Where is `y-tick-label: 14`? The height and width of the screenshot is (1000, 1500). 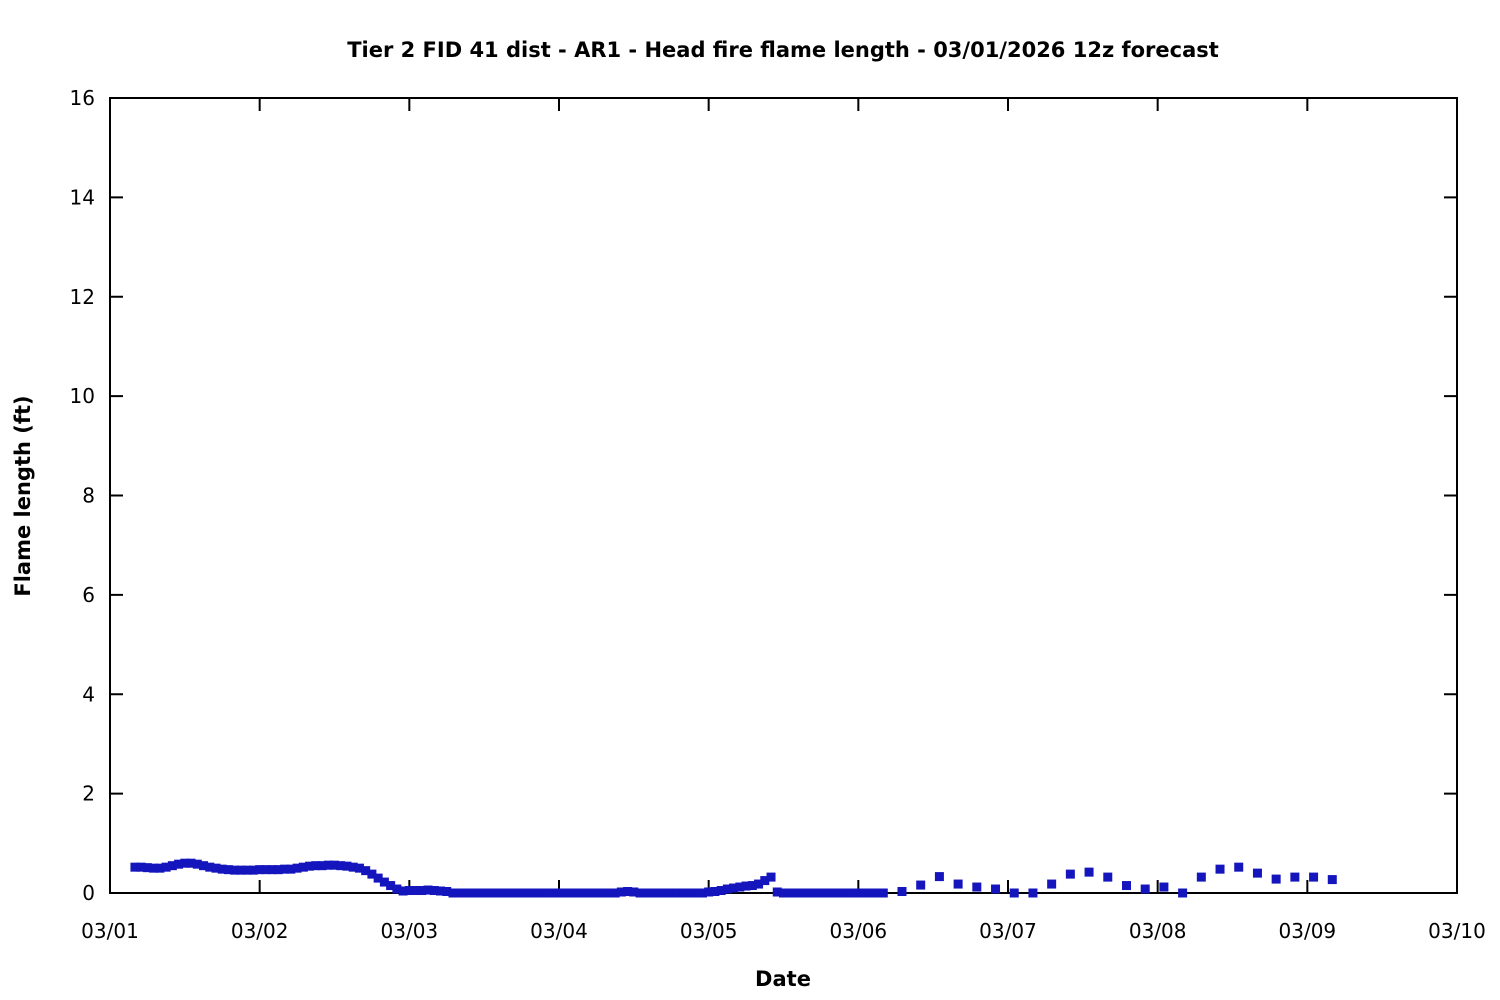
y-tick-label: 14 is located at coordinates (82, 197).